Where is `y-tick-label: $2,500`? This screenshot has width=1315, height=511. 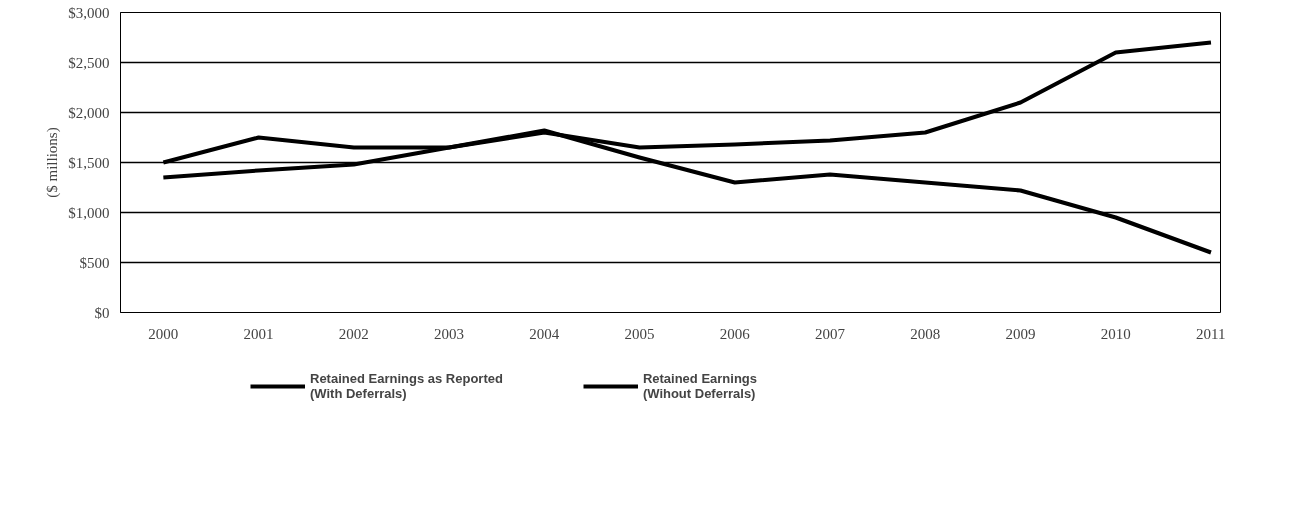 y-tick-label: $2,500 is located at coordinates (89, 62).